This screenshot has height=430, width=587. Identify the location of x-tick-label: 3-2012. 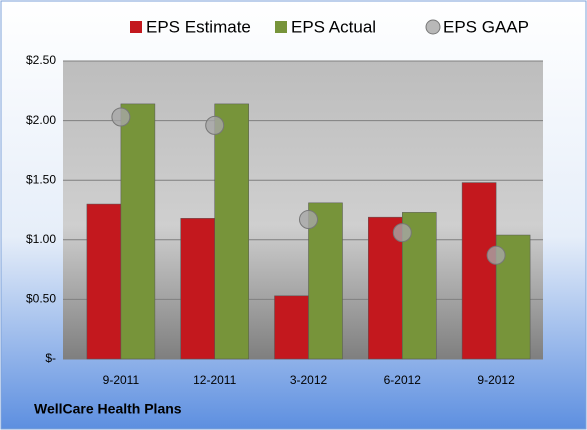
(309, 380).